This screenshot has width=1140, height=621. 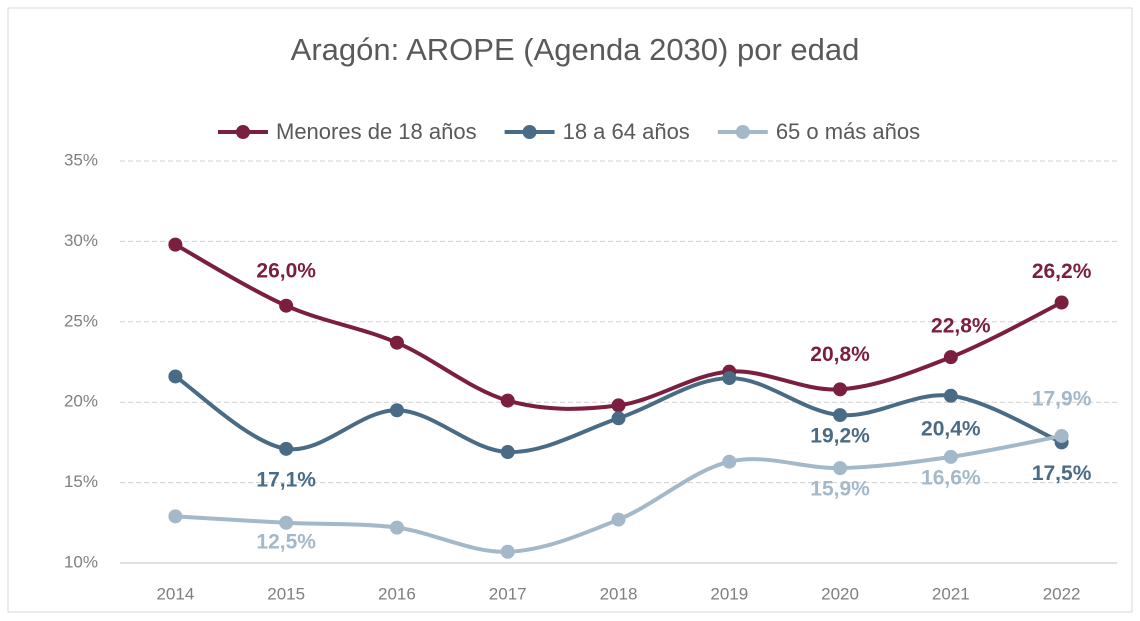 I want to click on y-tick-label: 30%, so click(x=81, y=240).